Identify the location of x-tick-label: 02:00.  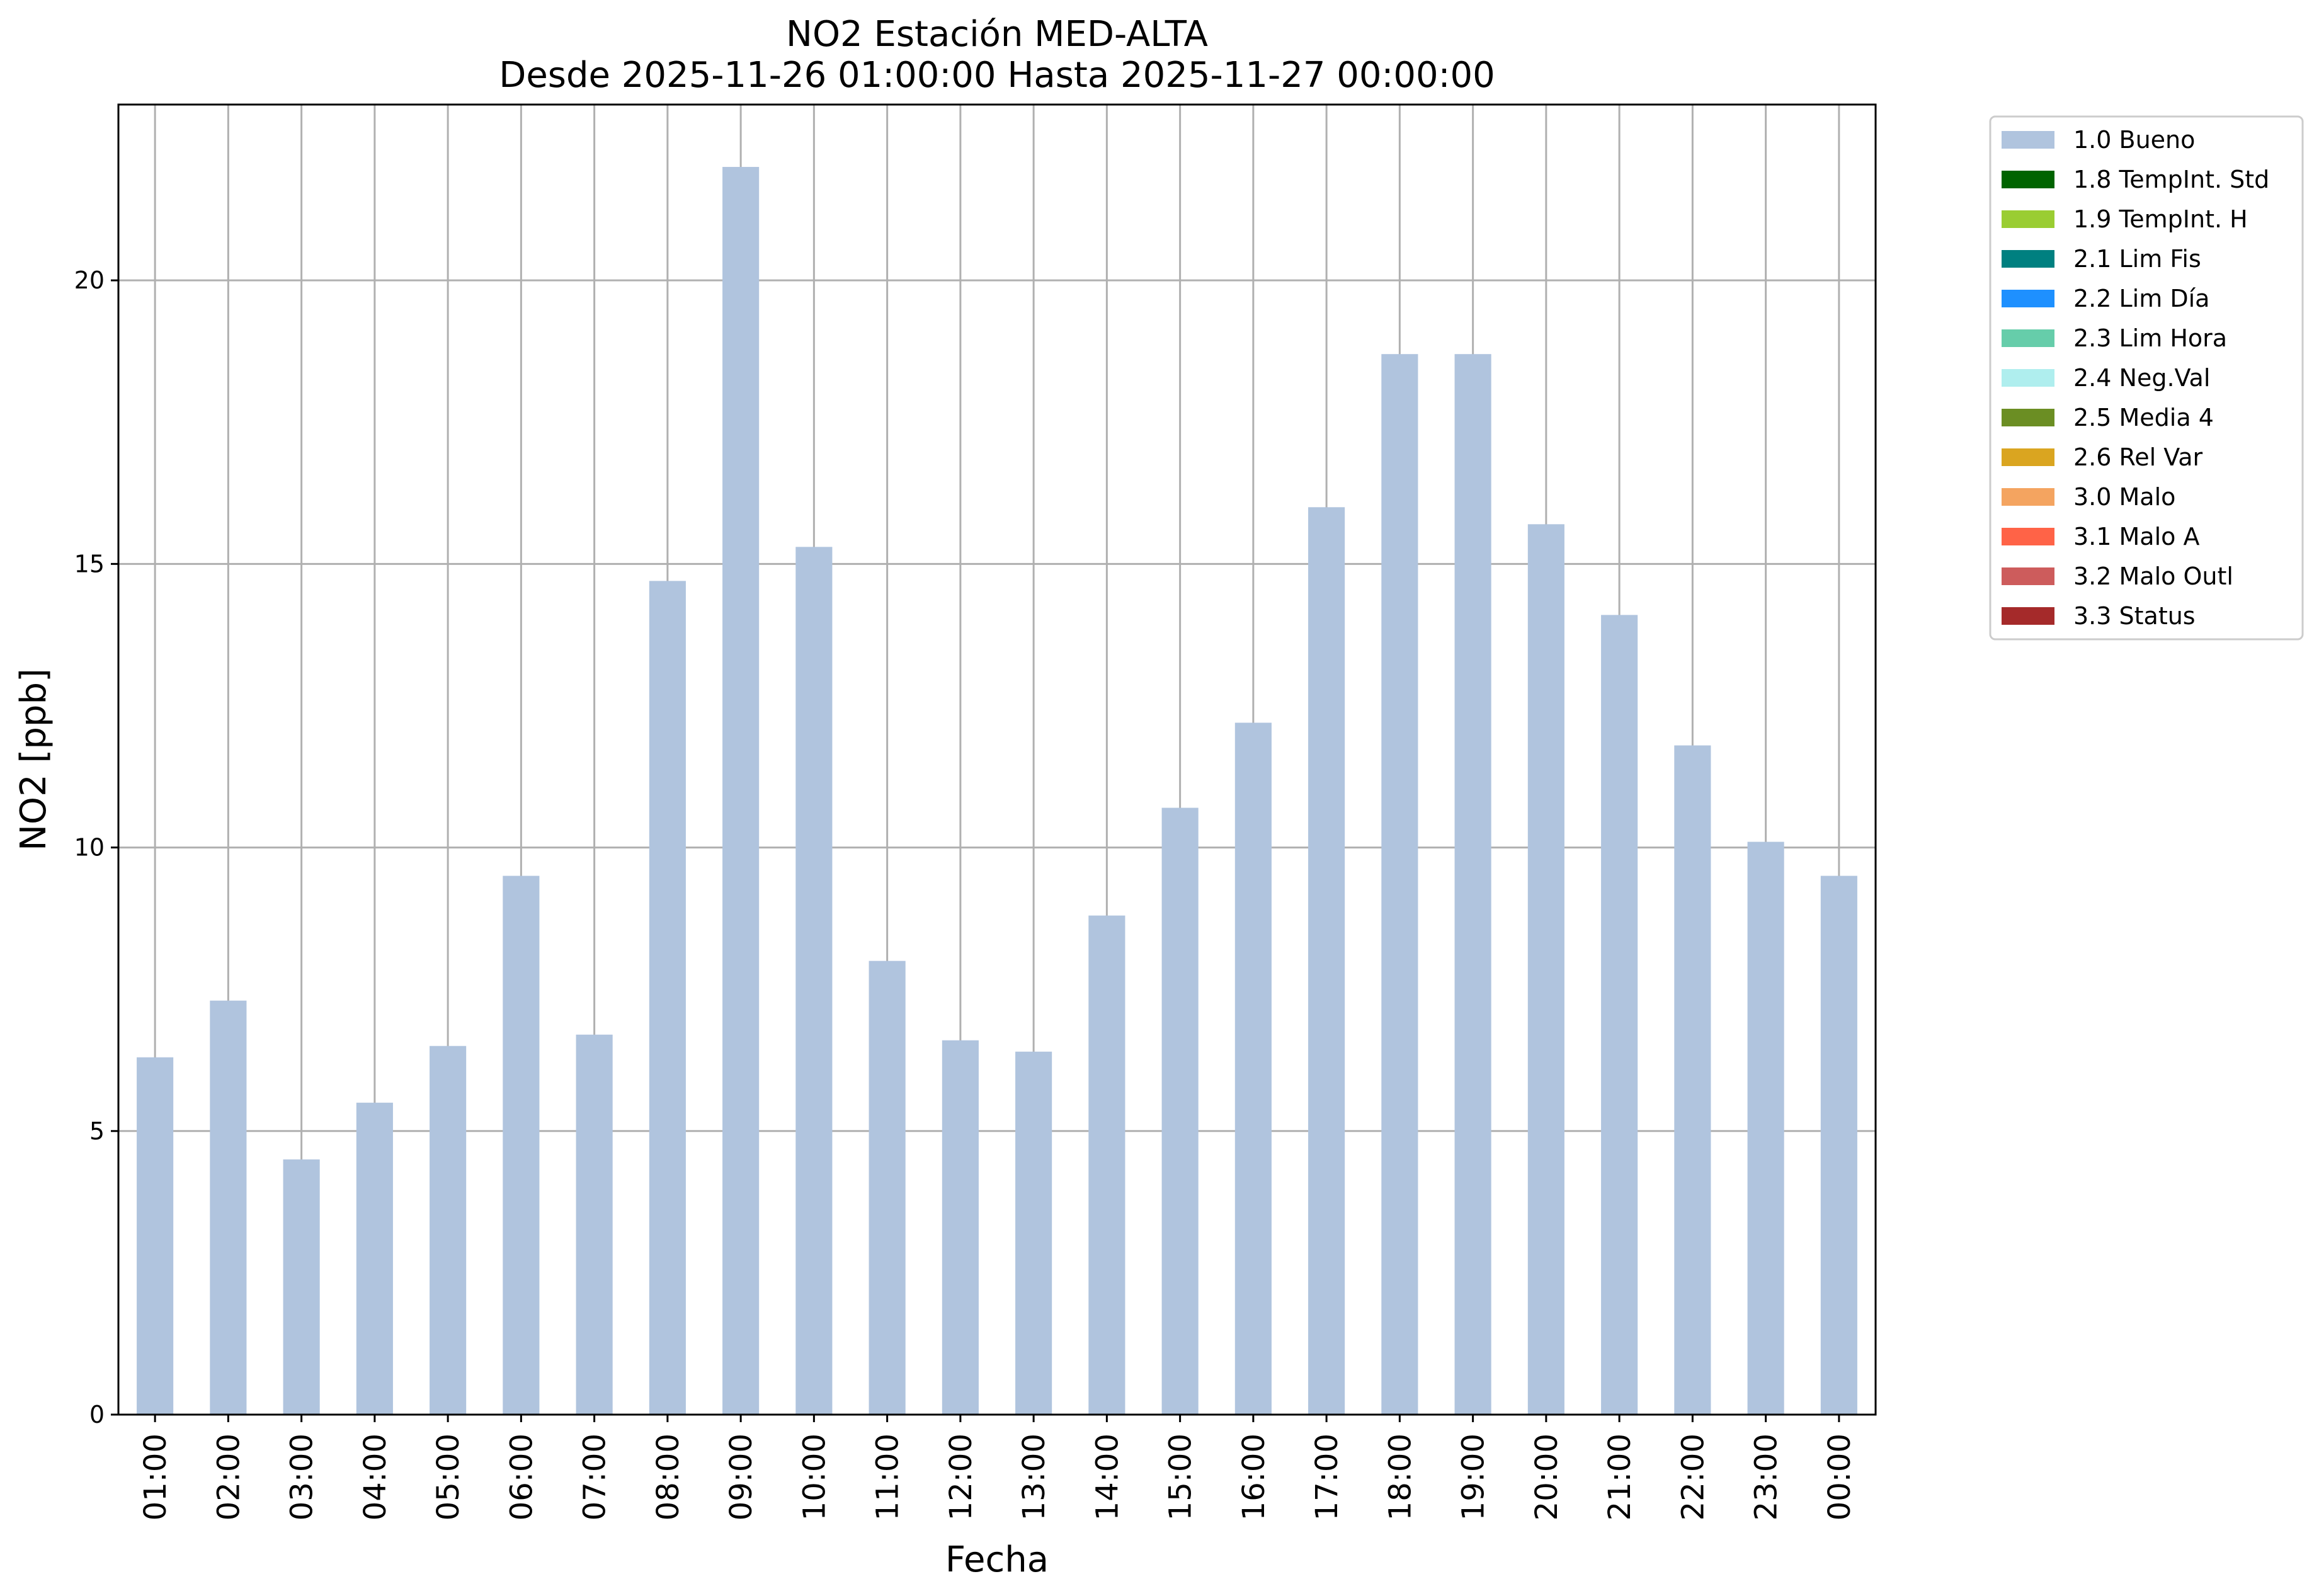
(228, 1477).